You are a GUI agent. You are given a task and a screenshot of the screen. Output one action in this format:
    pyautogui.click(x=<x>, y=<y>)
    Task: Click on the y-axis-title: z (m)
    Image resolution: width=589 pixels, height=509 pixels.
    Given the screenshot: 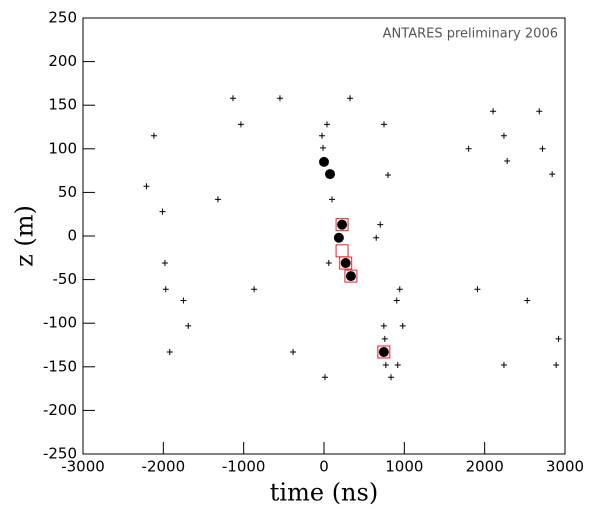 What is the action you would take?
    pyautogui.click(x=25, y=236)
    